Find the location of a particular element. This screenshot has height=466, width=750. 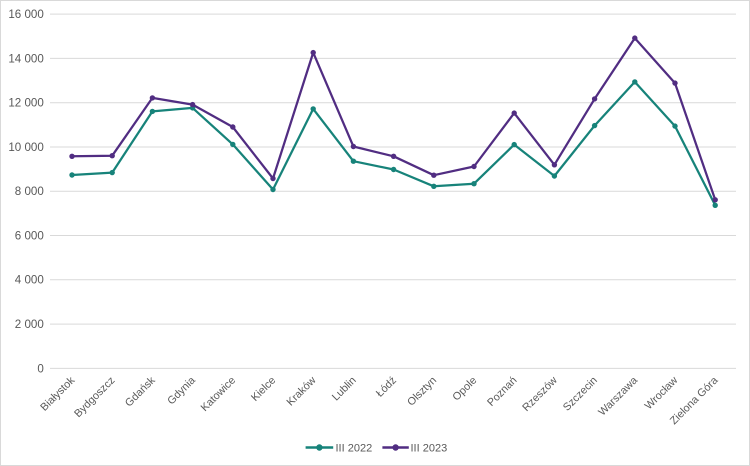

svg-text: 8 000 is located at coordinates (29, 191).